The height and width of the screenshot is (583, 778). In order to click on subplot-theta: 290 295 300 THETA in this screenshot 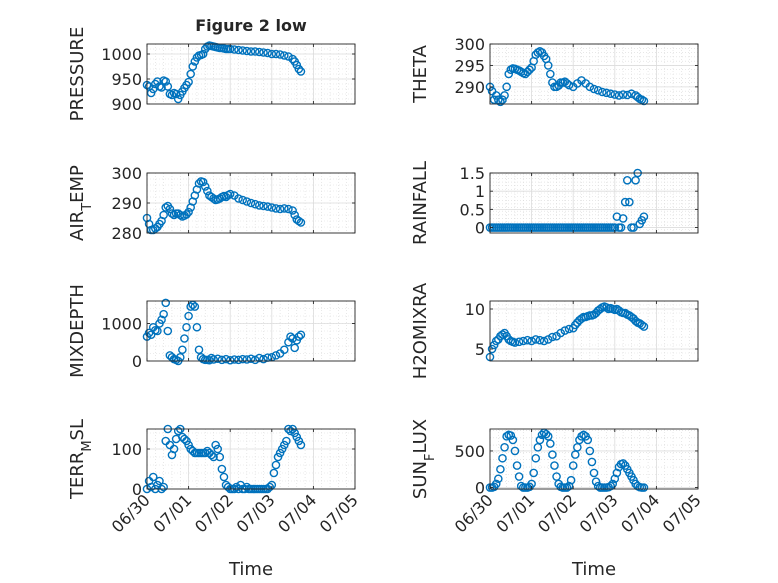, I will do `click(554, 71)`.